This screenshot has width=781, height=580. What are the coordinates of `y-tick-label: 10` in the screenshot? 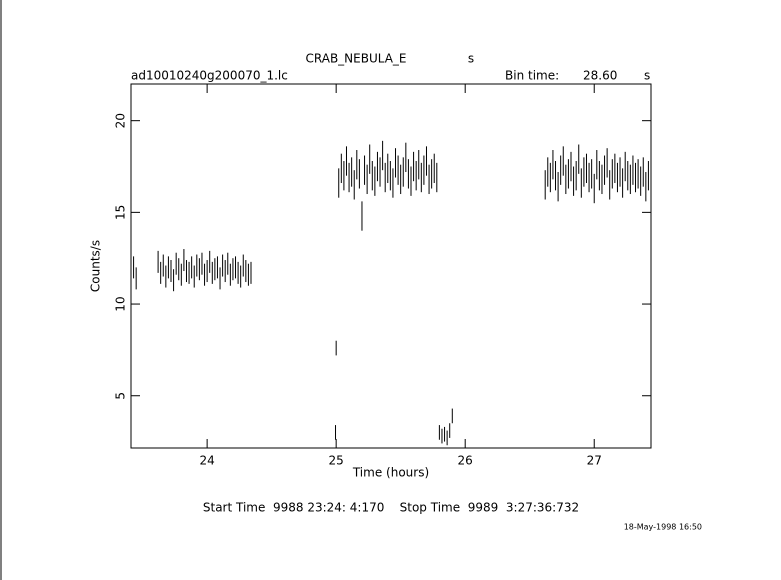 It's located at (121, 303).